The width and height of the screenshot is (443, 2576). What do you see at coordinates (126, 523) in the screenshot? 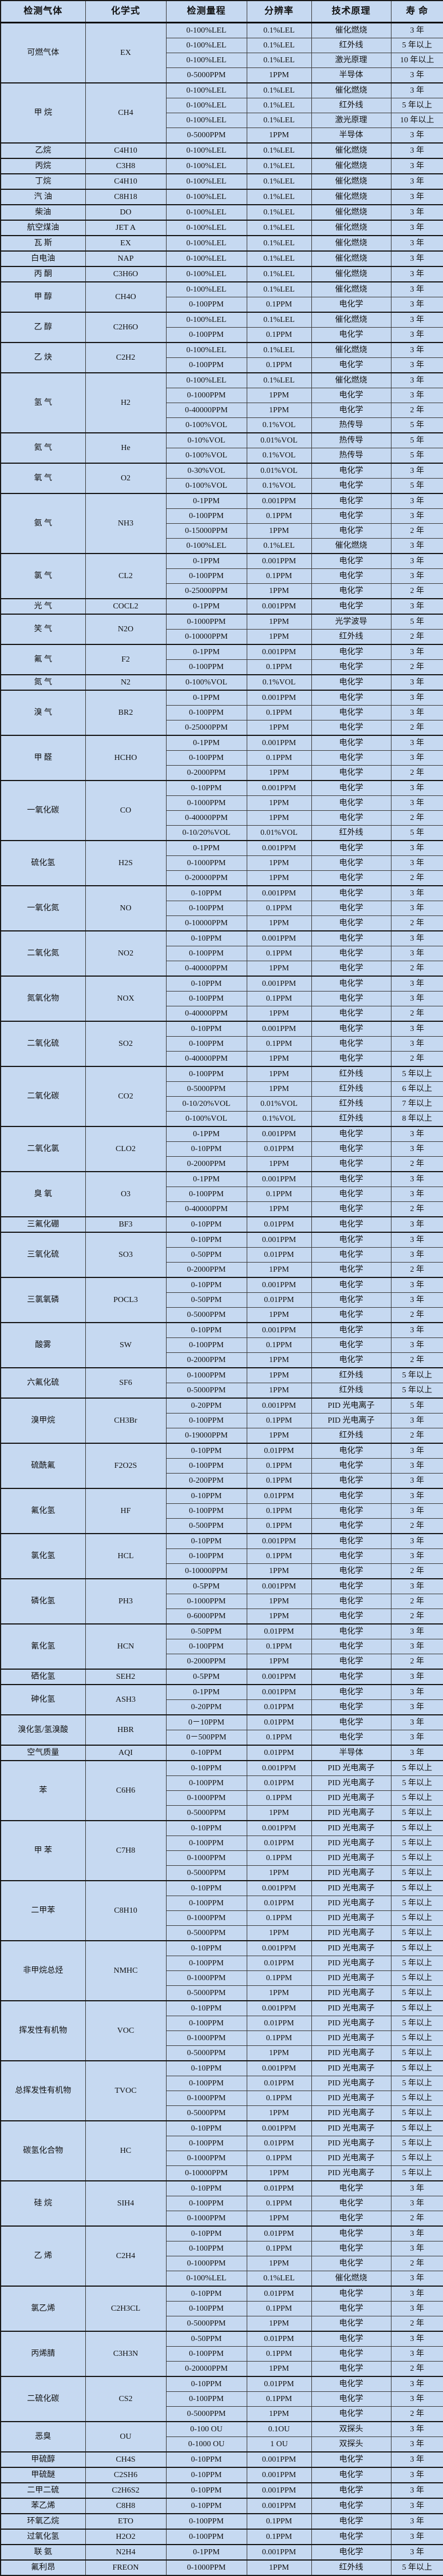
I see `formula-cell: NH3` at bounding box center [126, 523].